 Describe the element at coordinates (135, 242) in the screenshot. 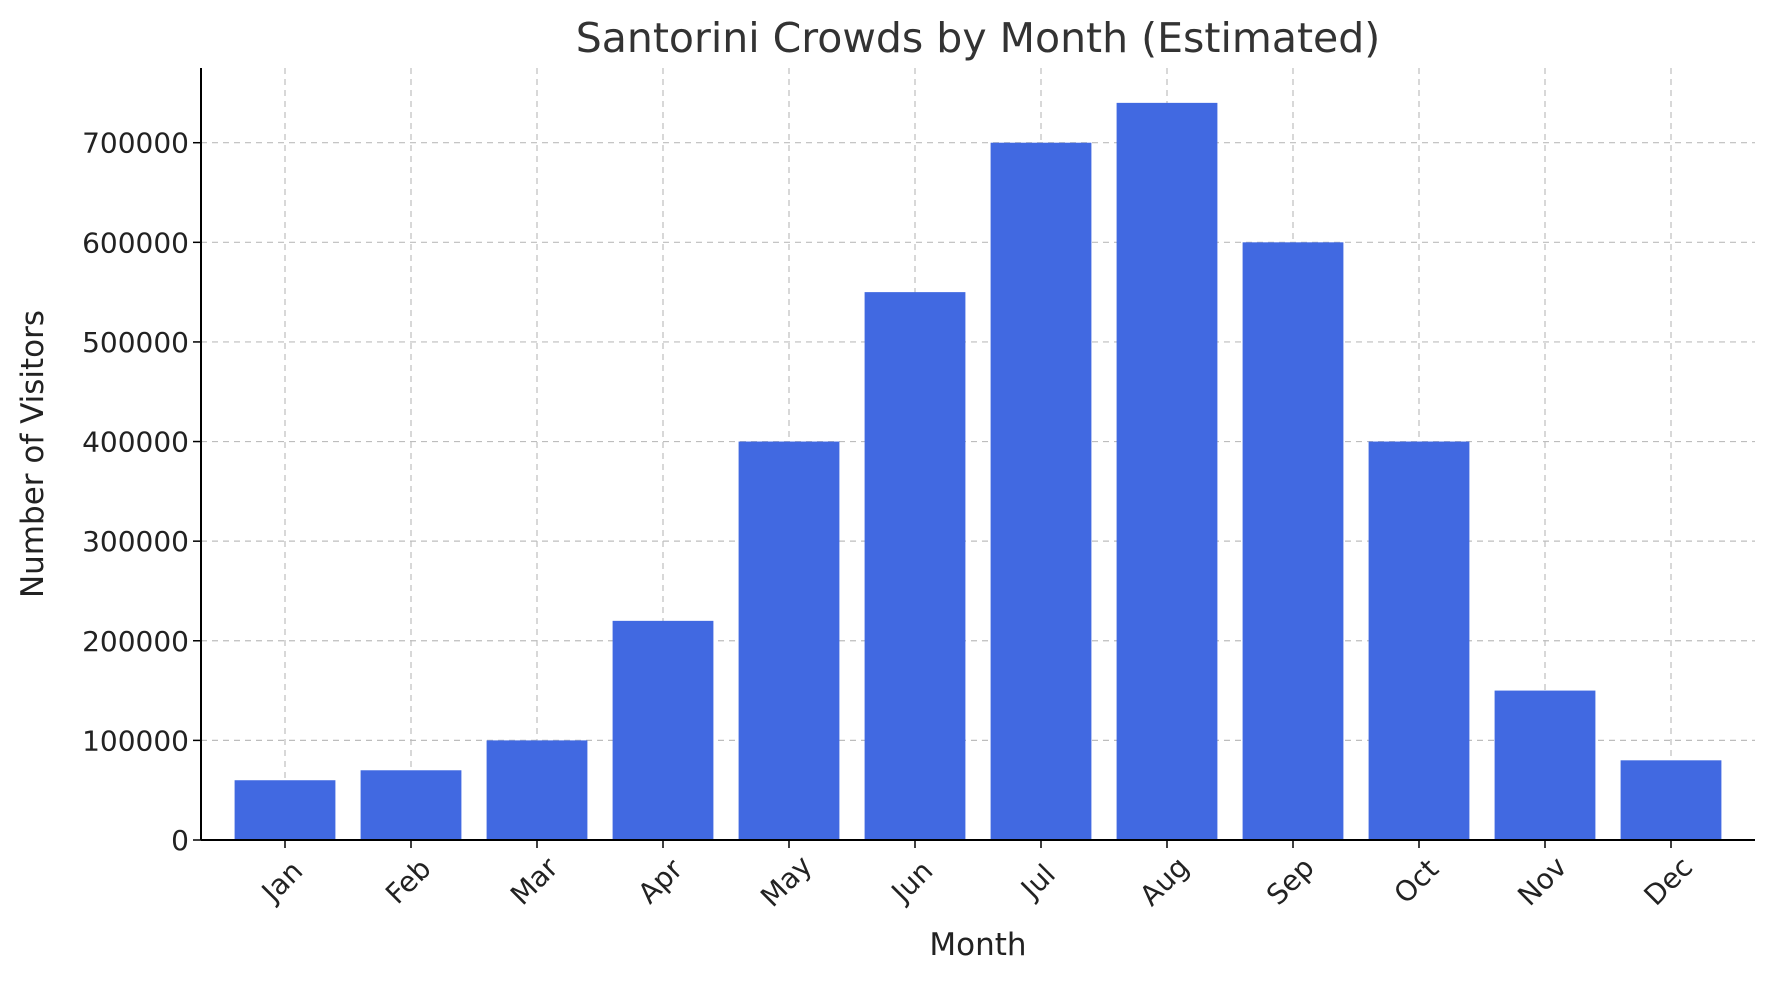

I see `y-tick-label: 600000` at that location.